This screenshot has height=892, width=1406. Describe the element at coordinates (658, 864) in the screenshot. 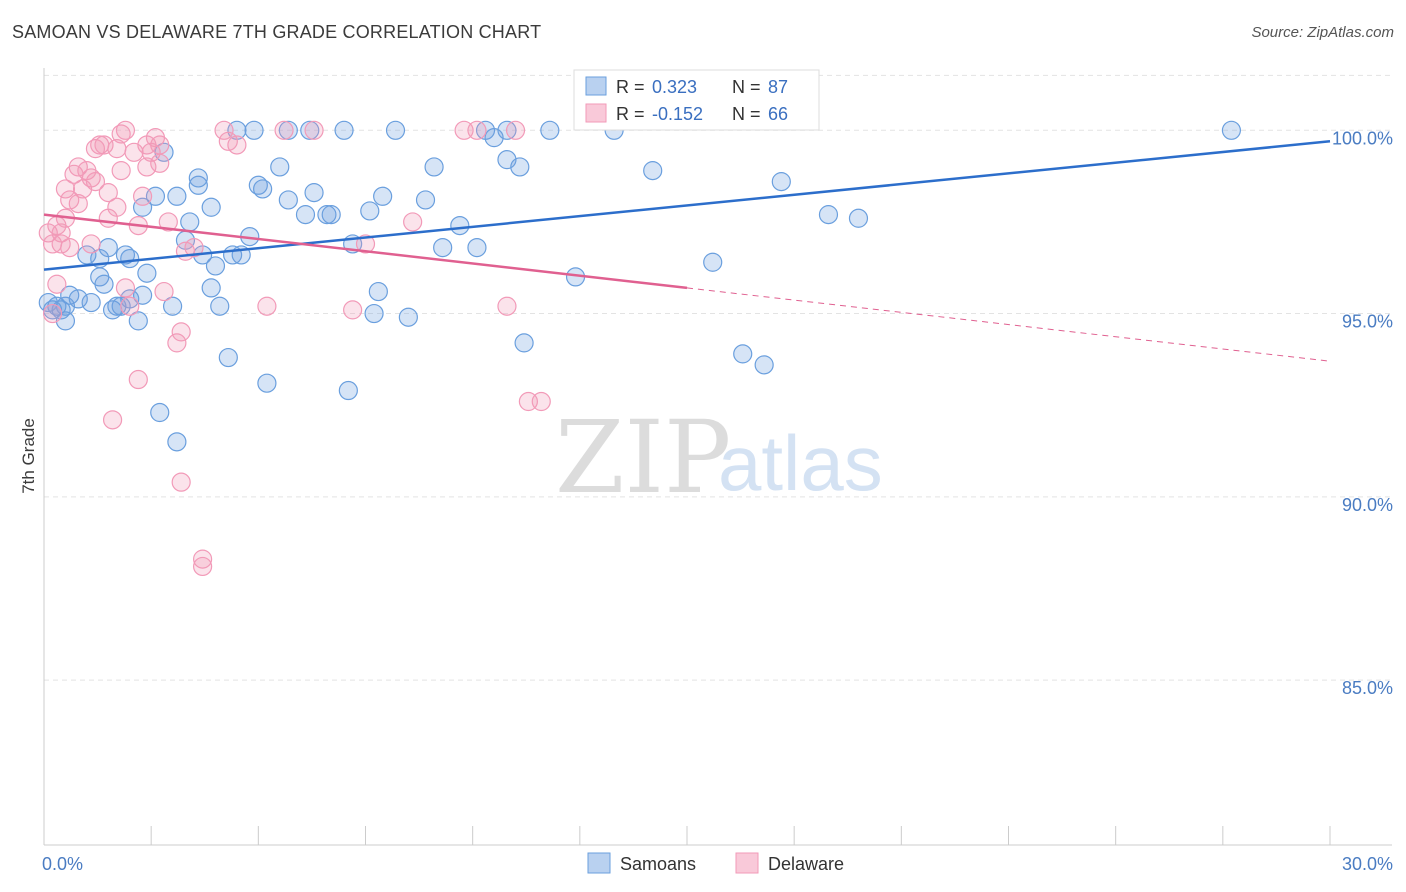

I see `series-legend-label-samoans: Samoans` at that location.